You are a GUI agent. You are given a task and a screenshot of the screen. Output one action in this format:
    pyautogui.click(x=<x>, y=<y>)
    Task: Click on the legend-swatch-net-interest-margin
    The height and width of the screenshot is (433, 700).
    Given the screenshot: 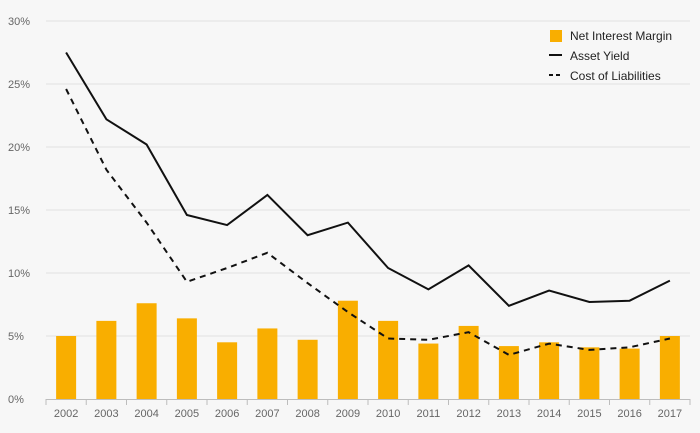 What is the action you would take?
    pyautogui.click(x=556, y=36)
    